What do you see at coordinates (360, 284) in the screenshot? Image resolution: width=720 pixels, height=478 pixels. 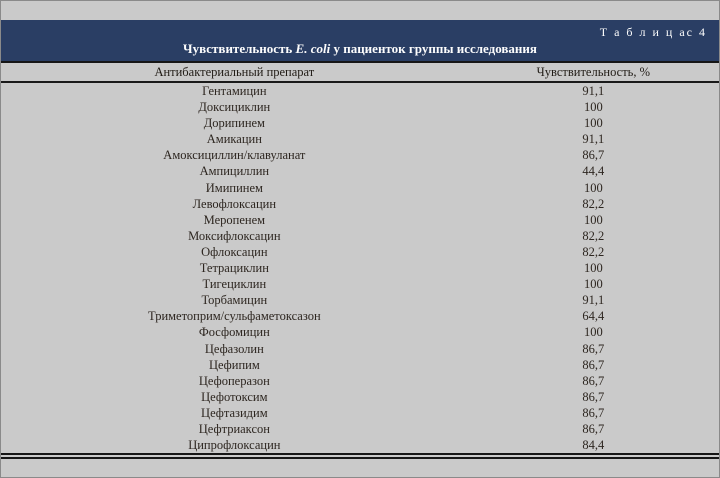 I see `table-row: Тигециклин 100` at bounding box center [360, 284].